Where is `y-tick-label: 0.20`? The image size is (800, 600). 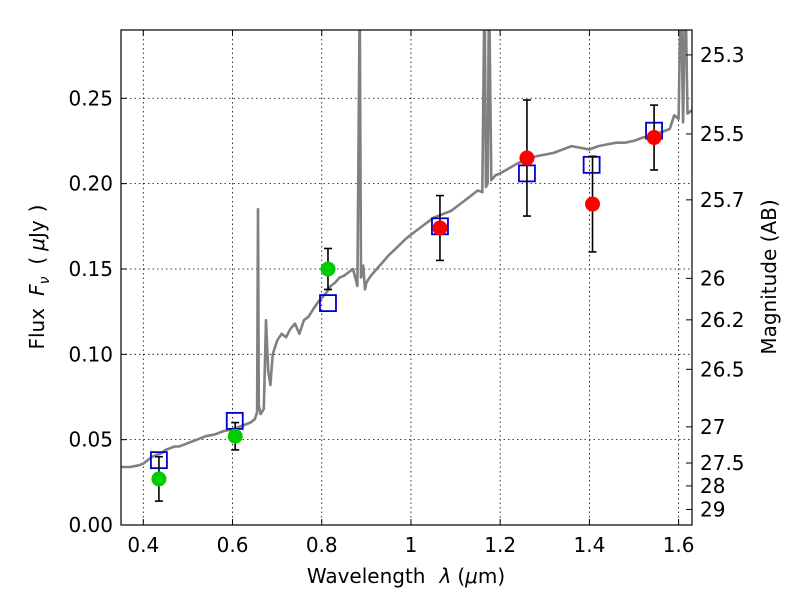 y-tick-label: 0.20 is located at coordinates (90, 184).